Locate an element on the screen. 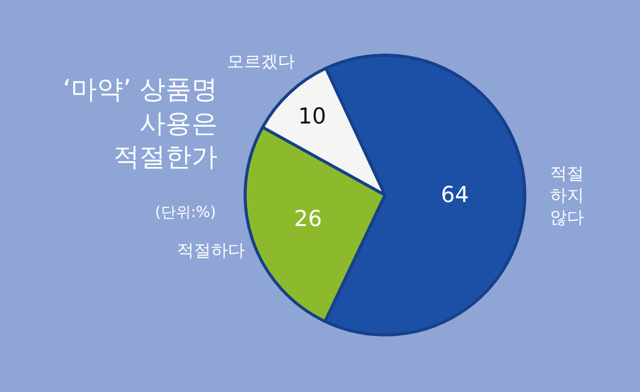 The width and height of the screenshot is (640, 392). text: (단위:%) is located at coordinates (185, 212).